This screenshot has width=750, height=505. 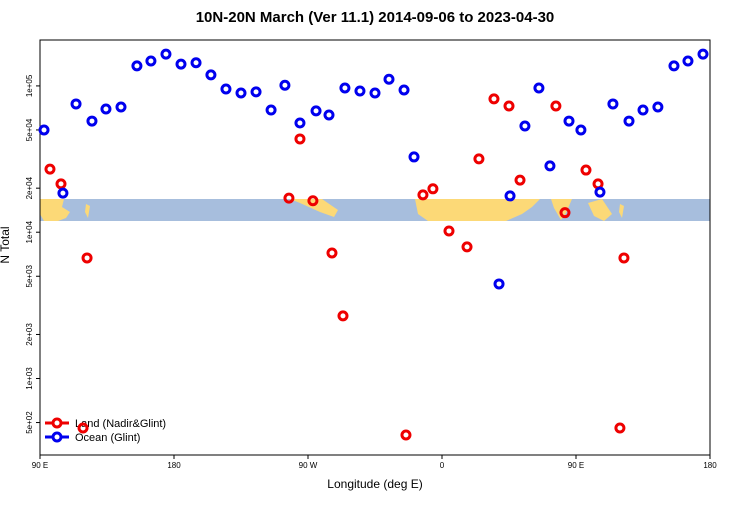 I want to click on y-axis-label: N Total, so click(x=6, y=244).